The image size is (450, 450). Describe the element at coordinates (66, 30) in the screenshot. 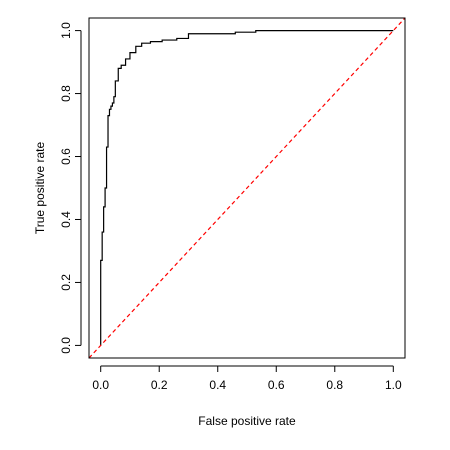

I see `y-tick-label: 1.0` at that location.